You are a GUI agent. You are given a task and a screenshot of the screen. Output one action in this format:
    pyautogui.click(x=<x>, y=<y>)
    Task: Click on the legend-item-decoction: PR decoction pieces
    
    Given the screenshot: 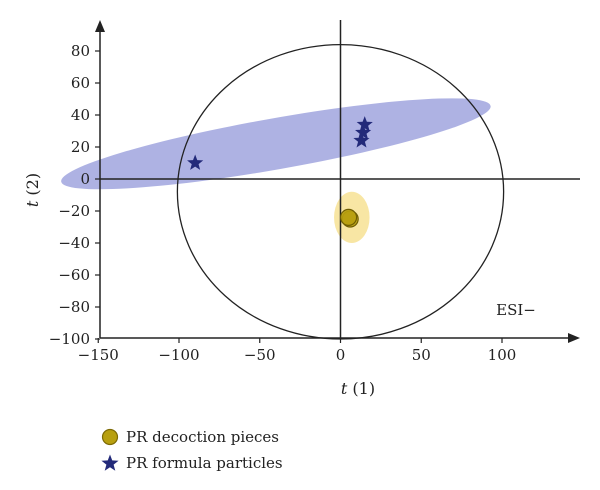 What is the action you would take?
    pyautogui.click(x=191, y=437)
    